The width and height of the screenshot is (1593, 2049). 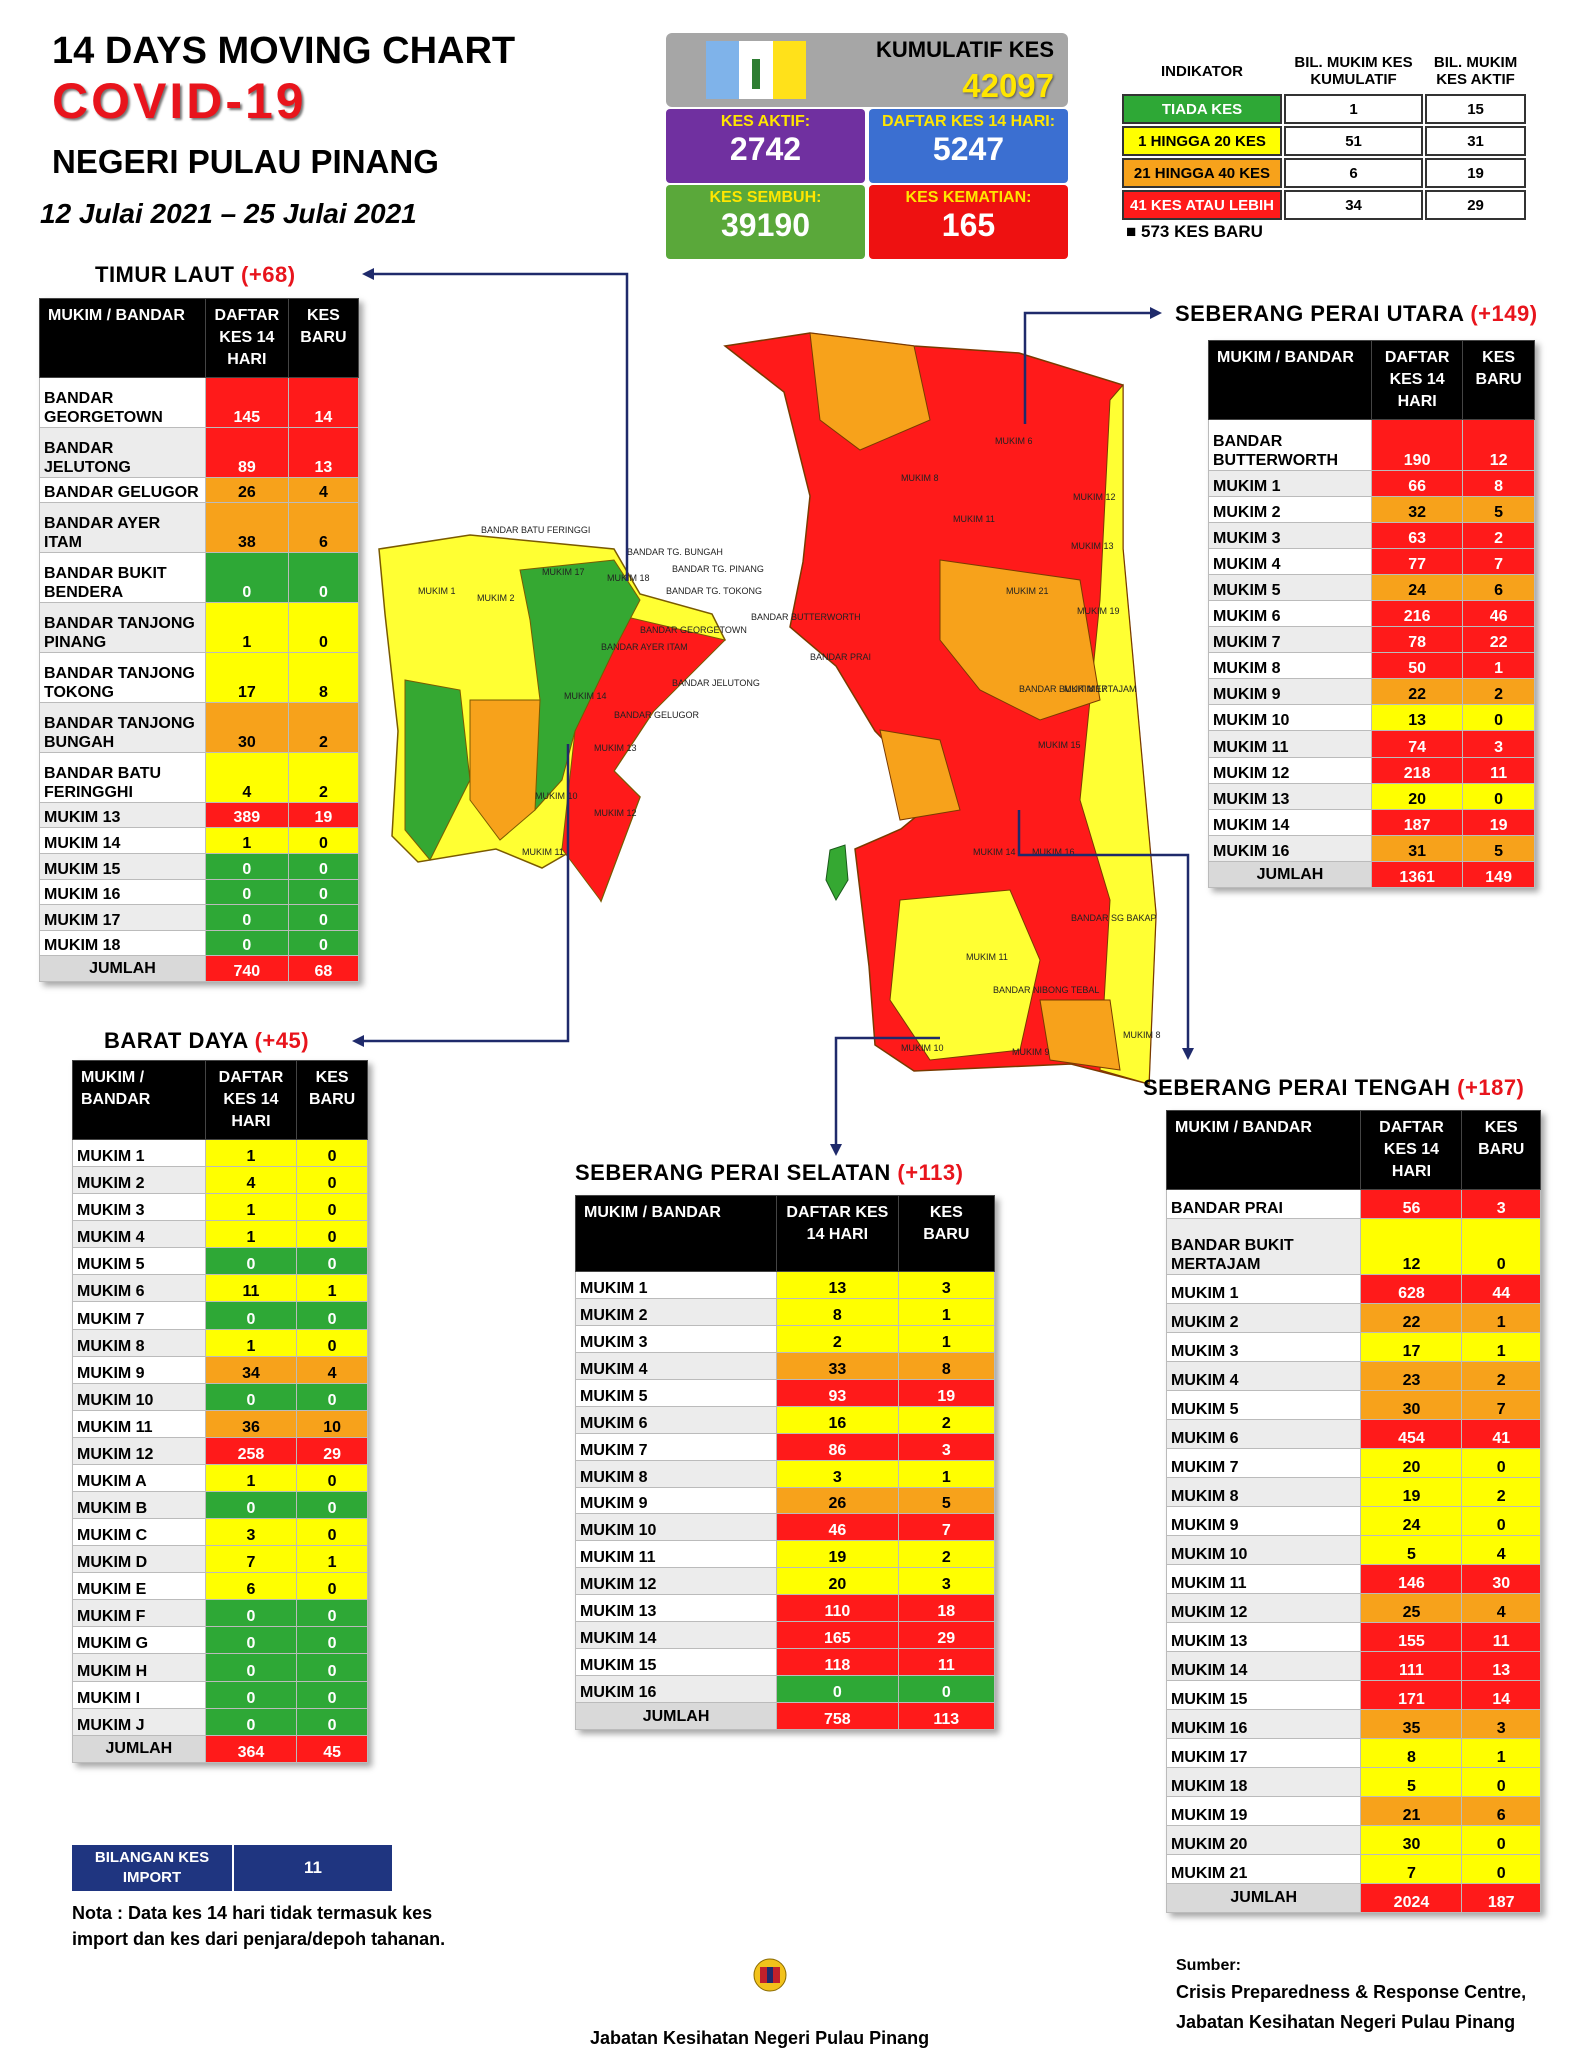 I want to click on data-row: BANDAR BATU FERINGGHI 4 2, so click(x=199, y=777).